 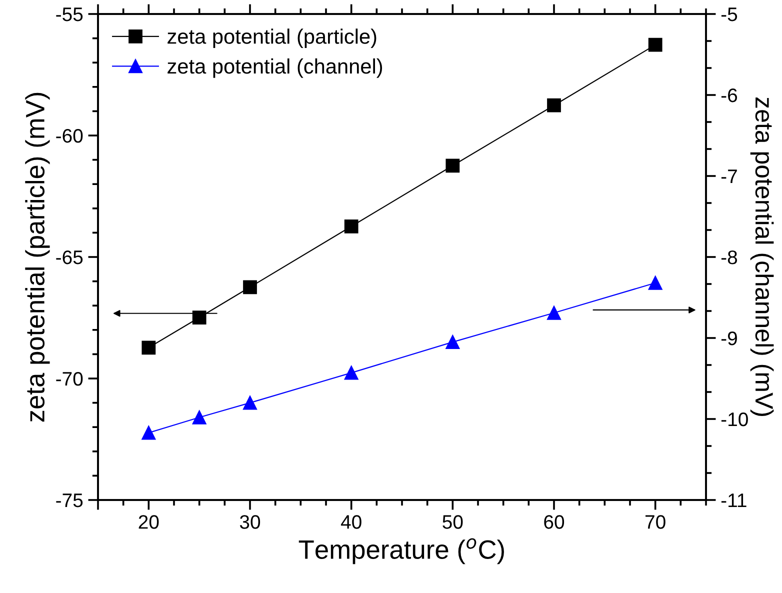 I want to click on y2-tick-label: -11, so click(x=733, y=501).